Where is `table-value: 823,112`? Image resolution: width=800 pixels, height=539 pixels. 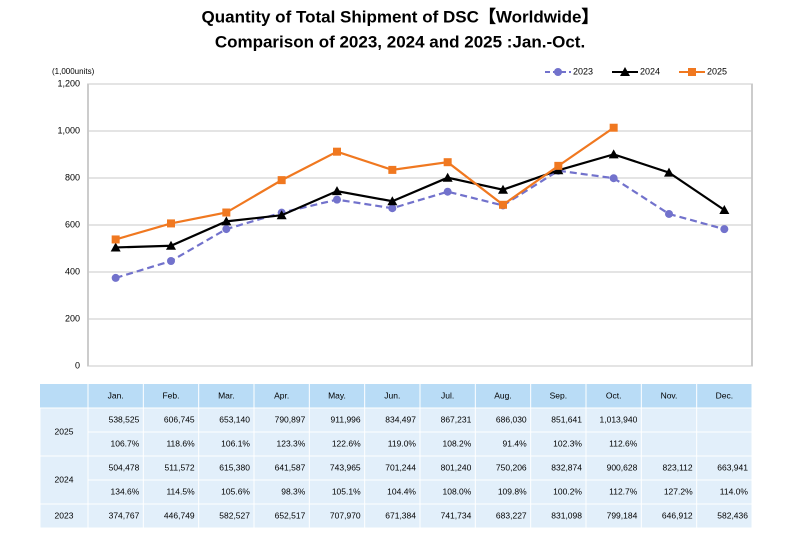 table-value: 823,112 is located at coordinates (678, 467).